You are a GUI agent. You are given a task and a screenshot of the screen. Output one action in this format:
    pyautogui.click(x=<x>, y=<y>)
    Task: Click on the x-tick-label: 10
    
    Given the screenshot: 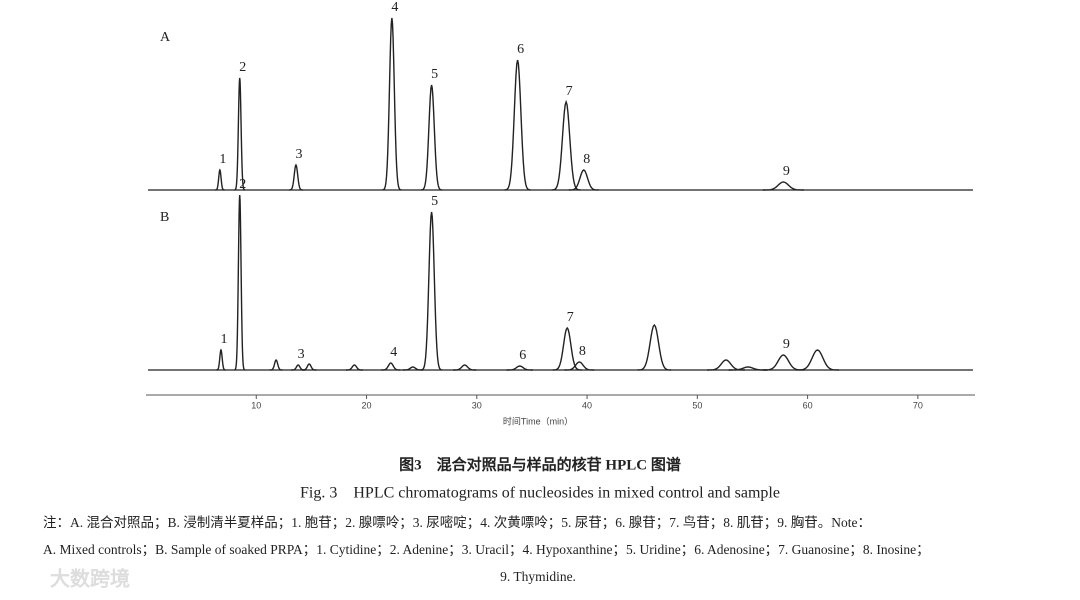 What is the action you would take?
    pyautogui.click(x=256, y=405)
    